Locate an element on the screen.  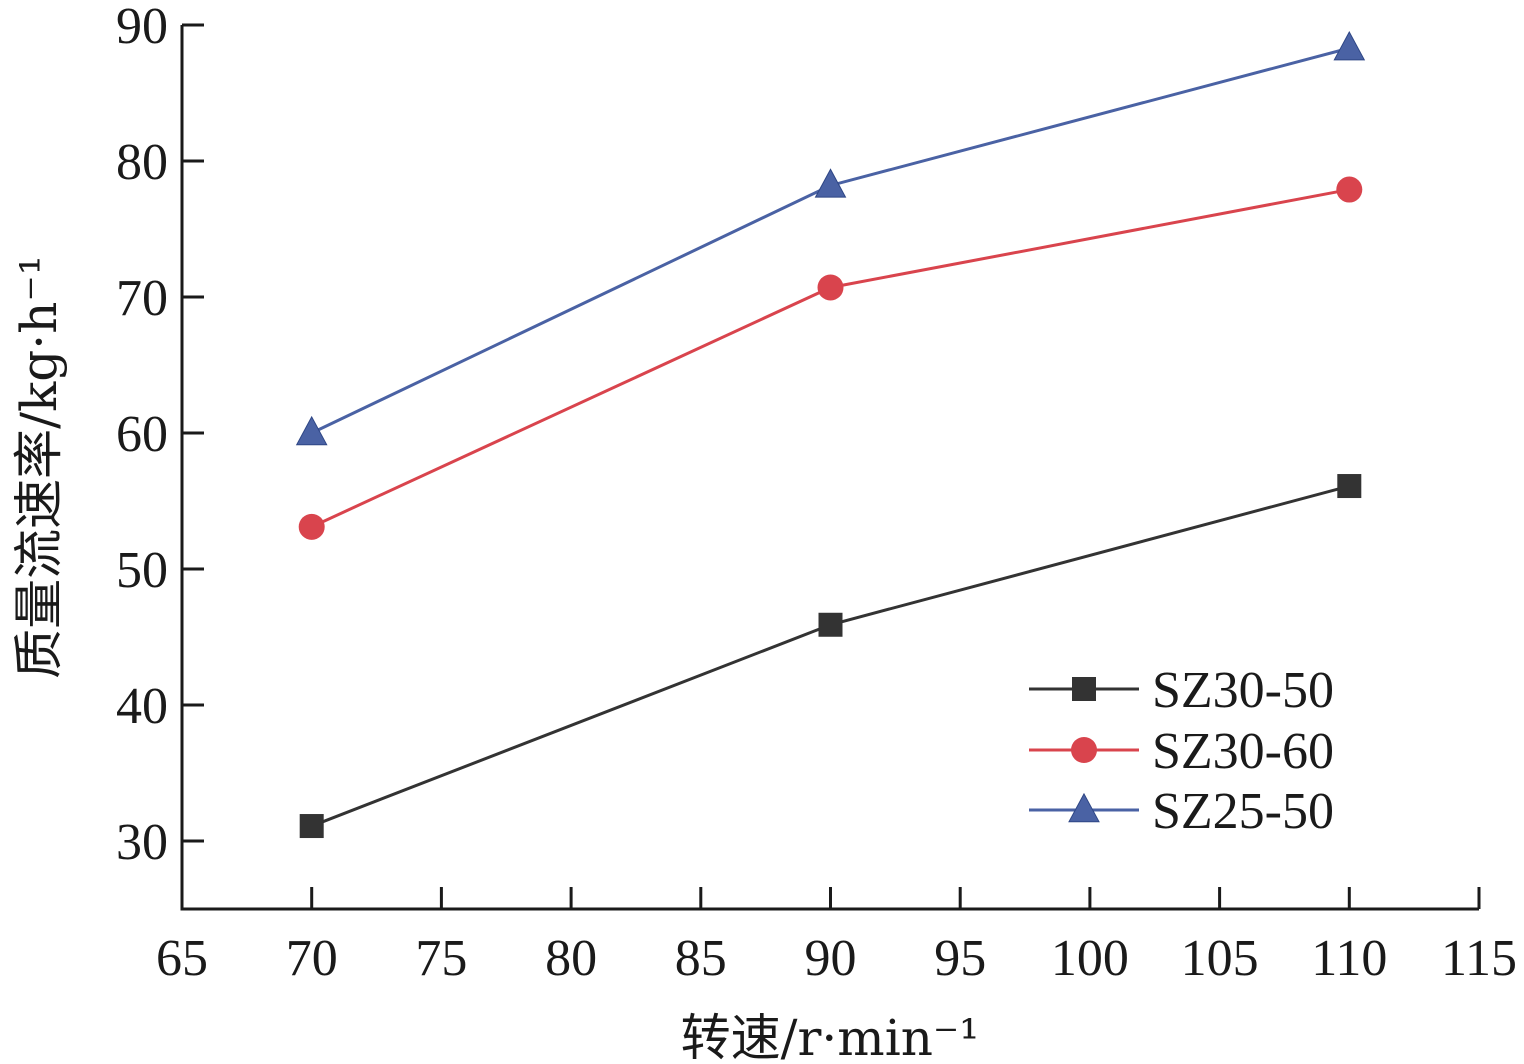
y-axis-ticks: 30 40 50 60 70 80 90 is located at coordinates (160, 435).